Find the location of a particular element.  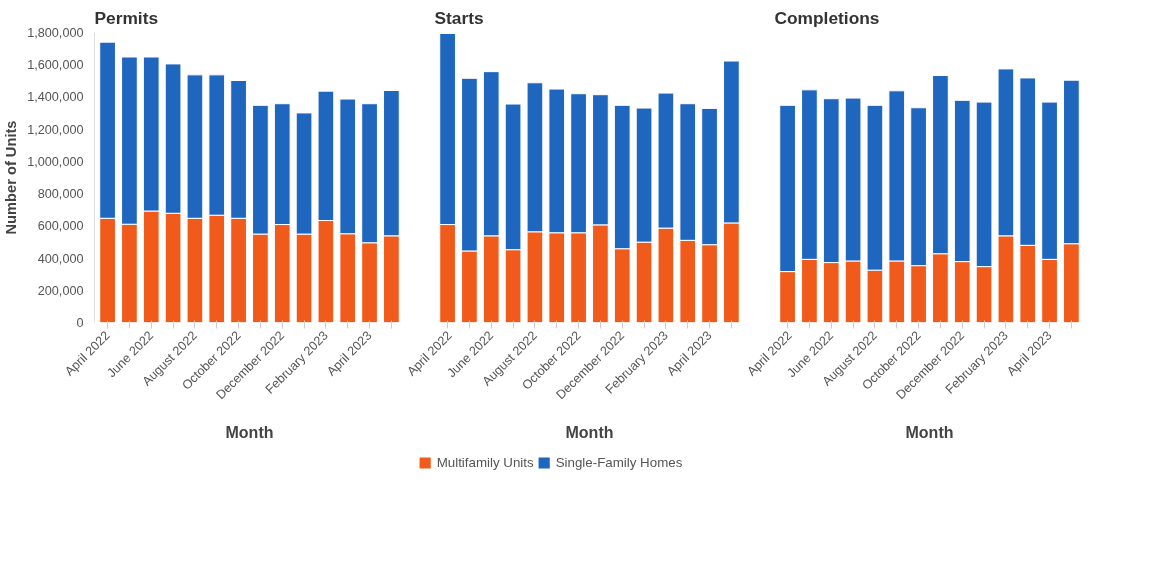

y-tick-label: 1,200,000 is located at coordinates (55, 129).